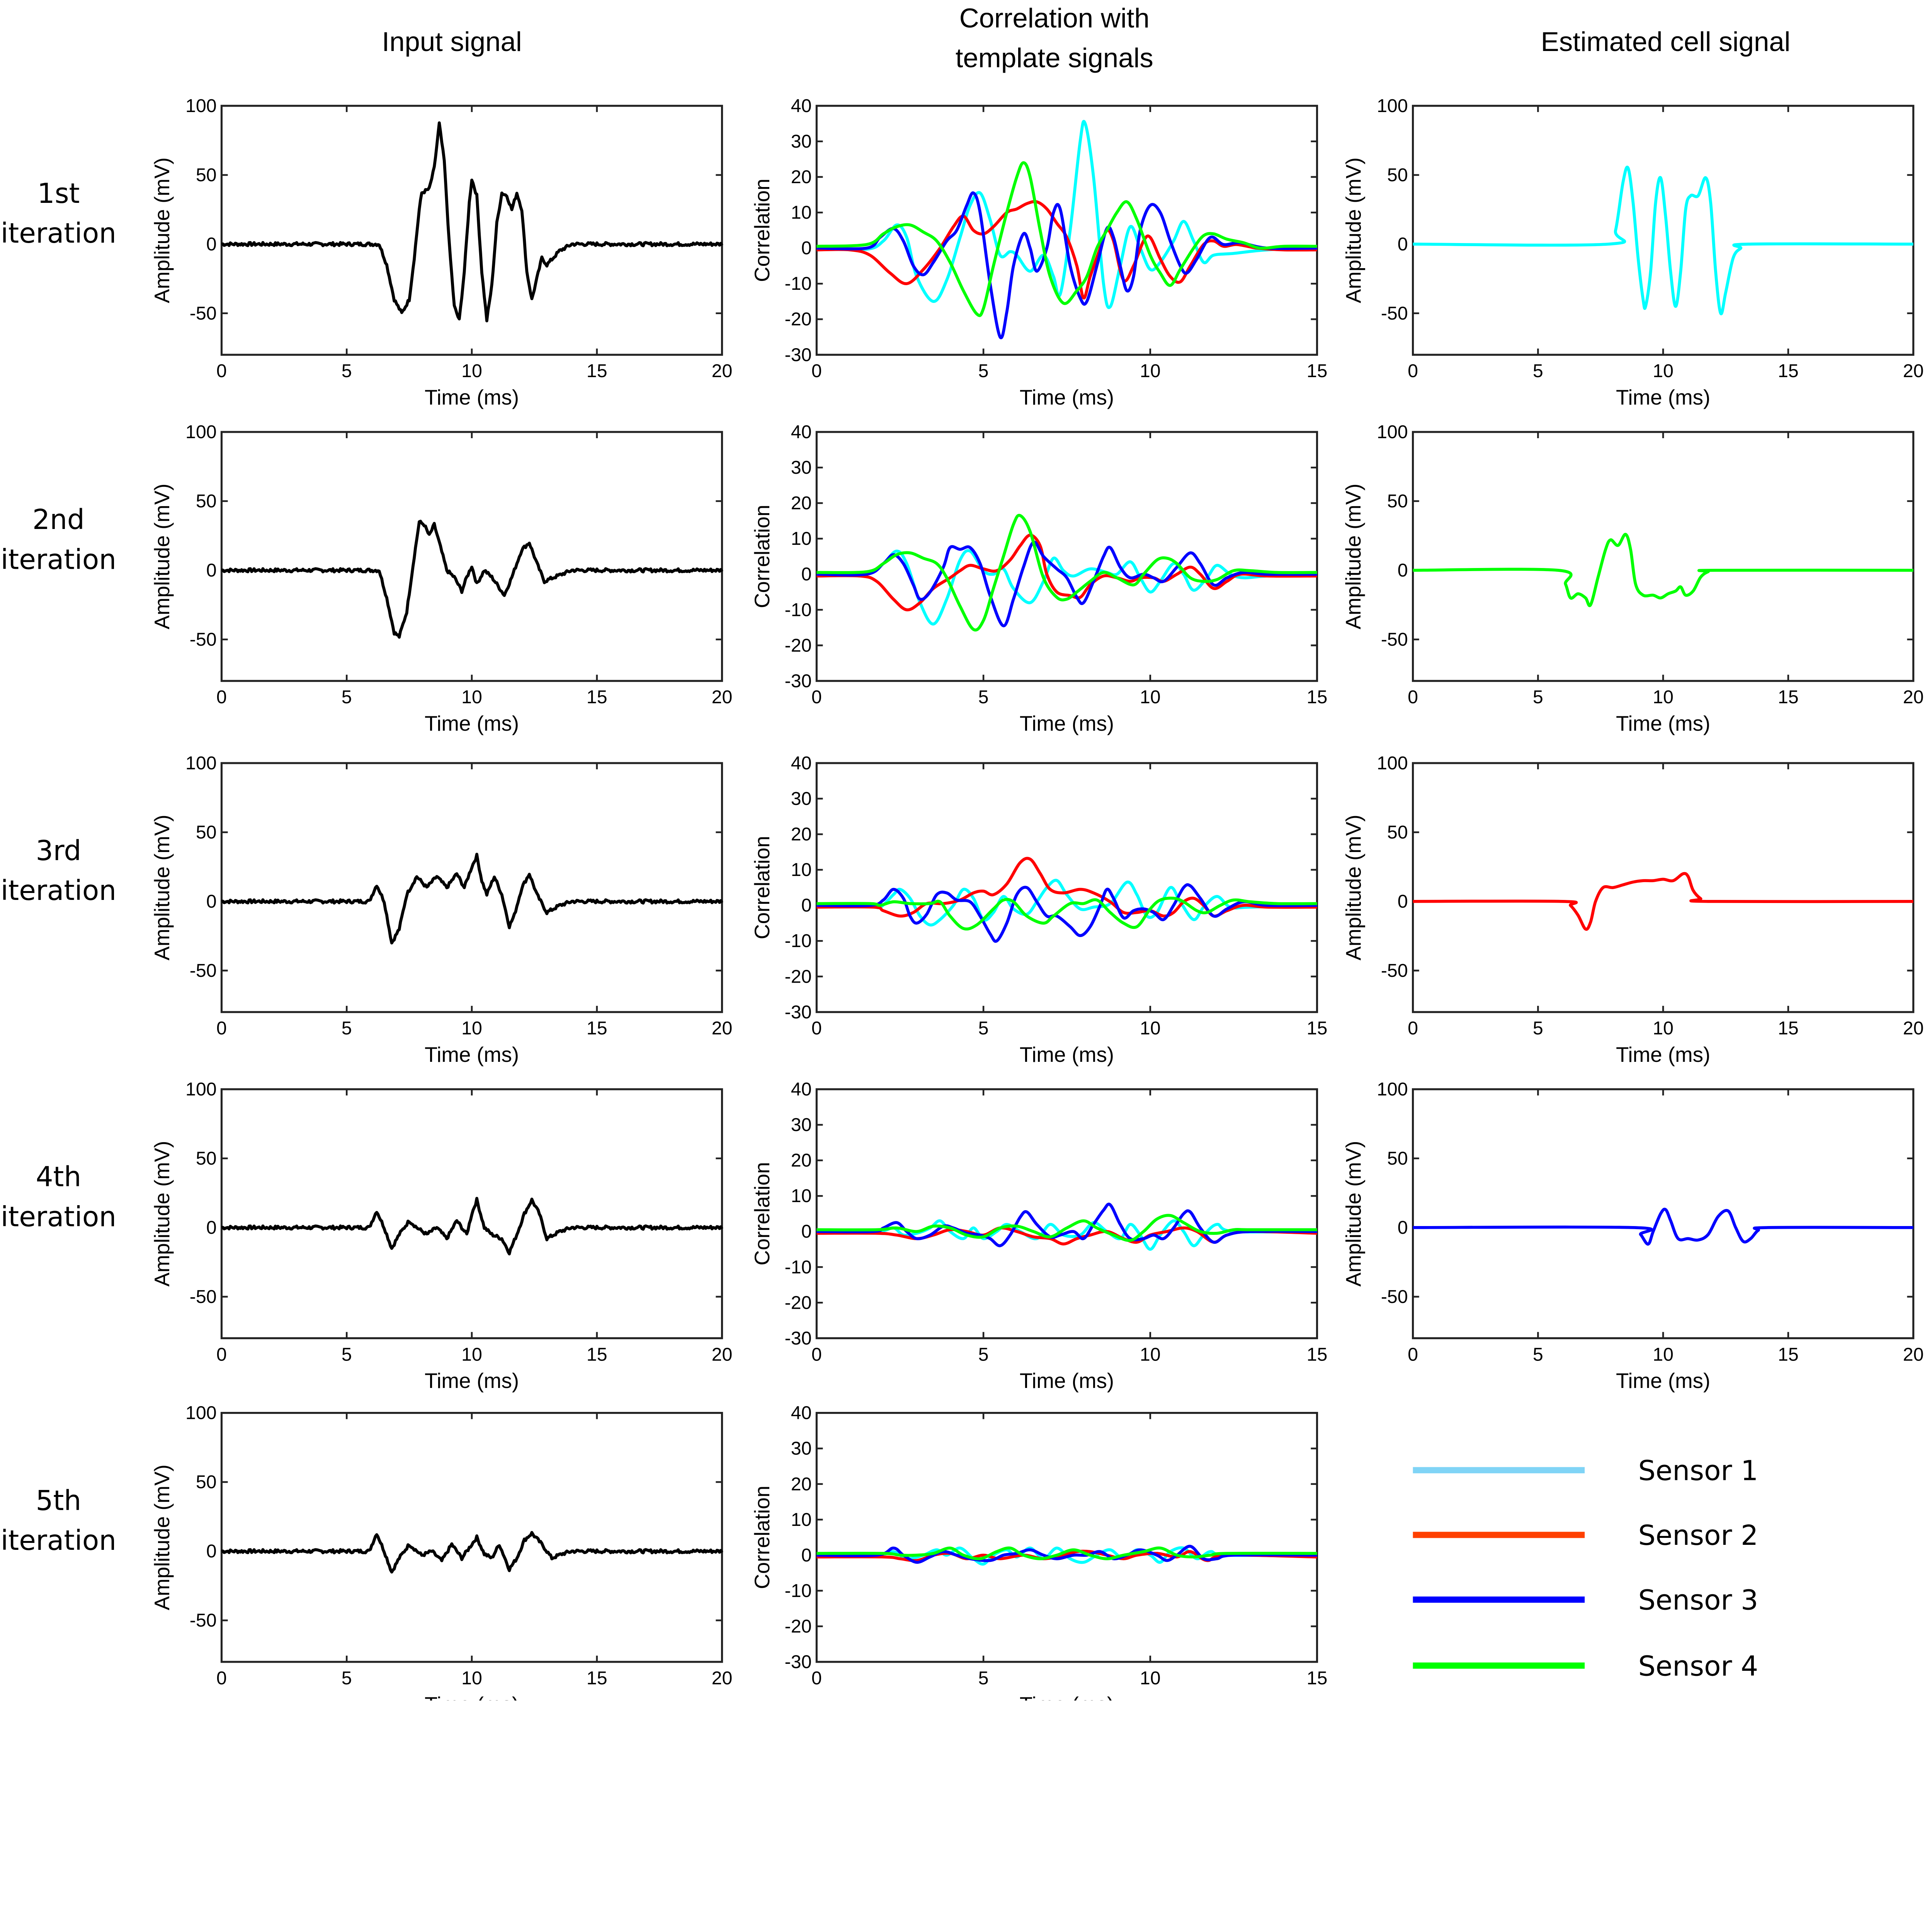  What do you see at coordinates (1699, 1535) in the screenshot?
I see `legend-label: Sensor 2` at bounding box center [1699, 1535].